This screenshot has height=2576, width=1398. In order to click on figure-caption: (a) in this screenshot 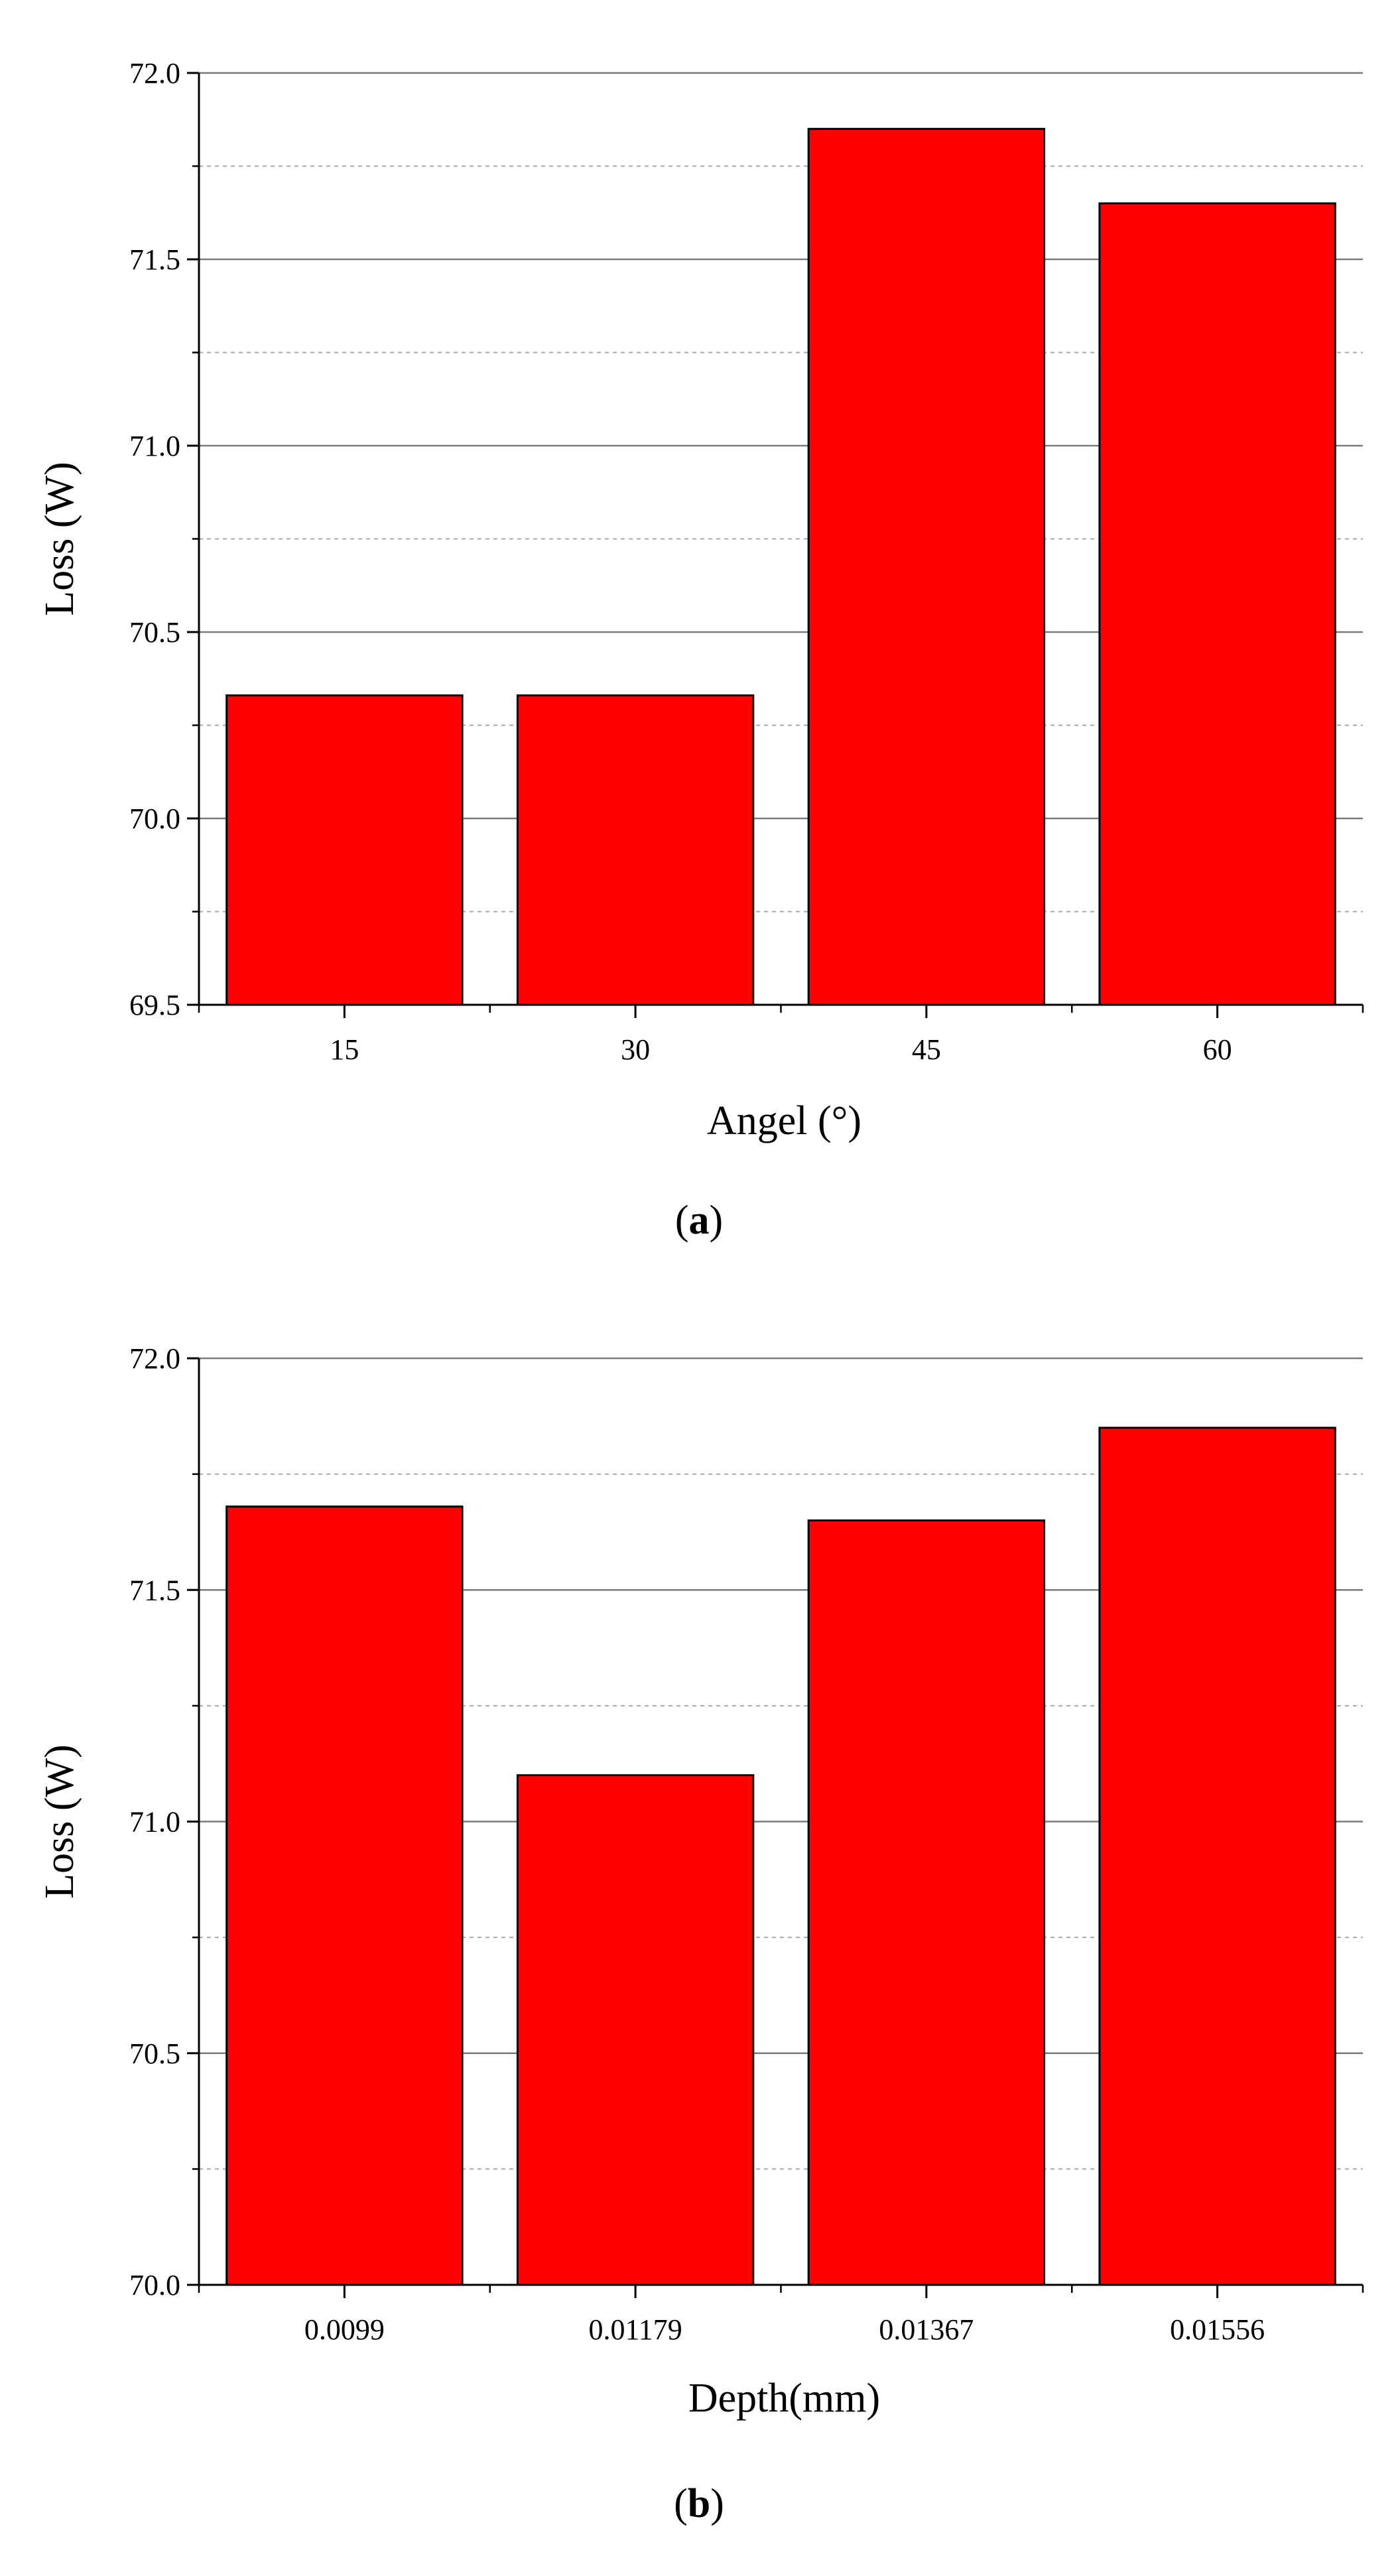, I will do `click(699, 1221)`.